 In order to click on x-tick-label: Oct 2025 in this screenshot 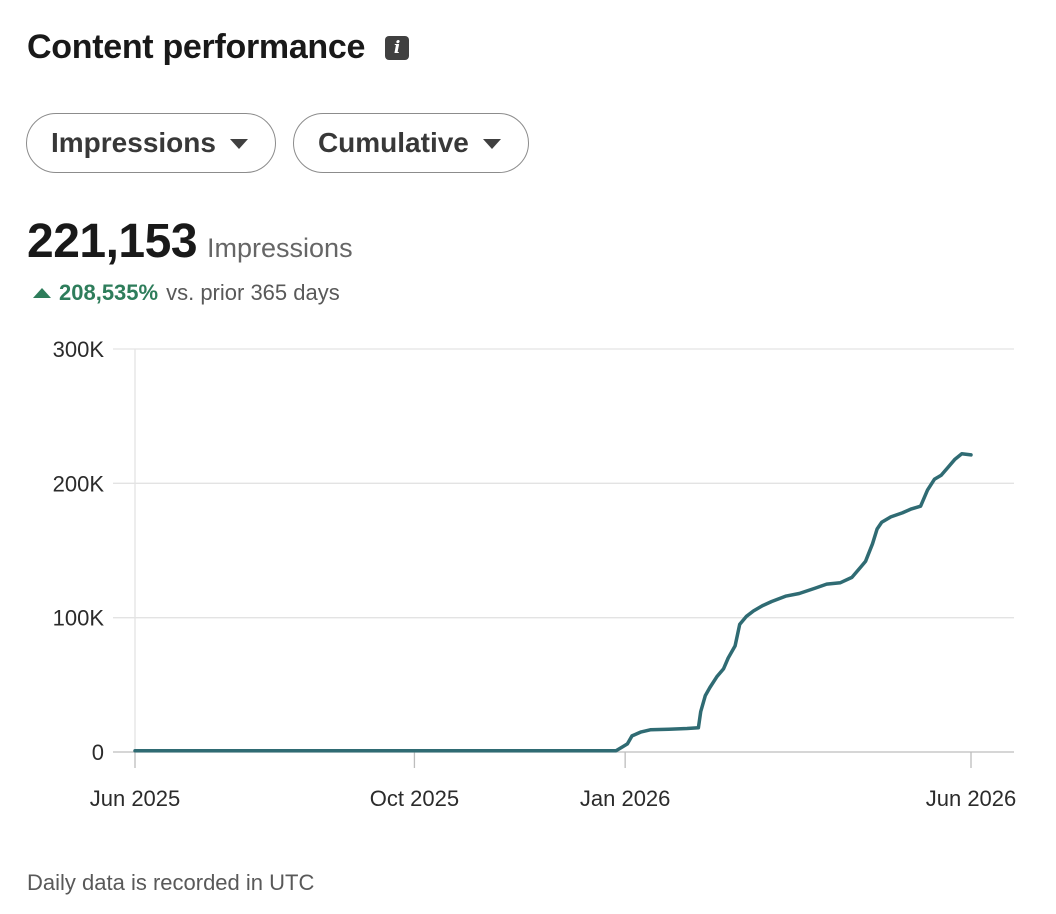, I will do `click(414, 798)`.